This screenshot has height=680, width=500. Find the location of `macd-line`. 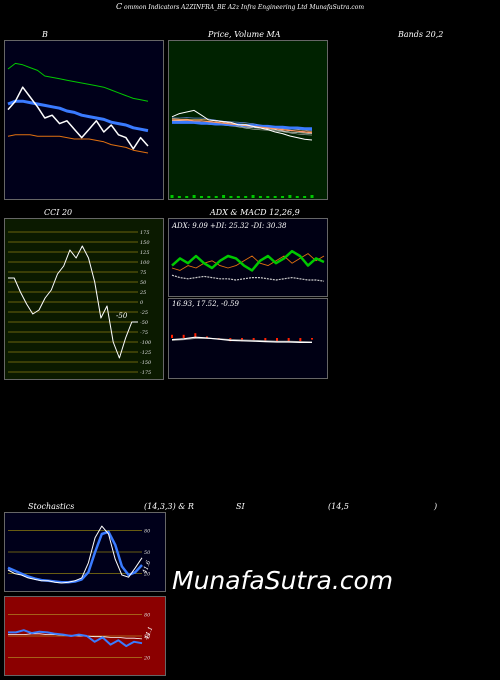

macd-line is located at coordinates (241, 340).